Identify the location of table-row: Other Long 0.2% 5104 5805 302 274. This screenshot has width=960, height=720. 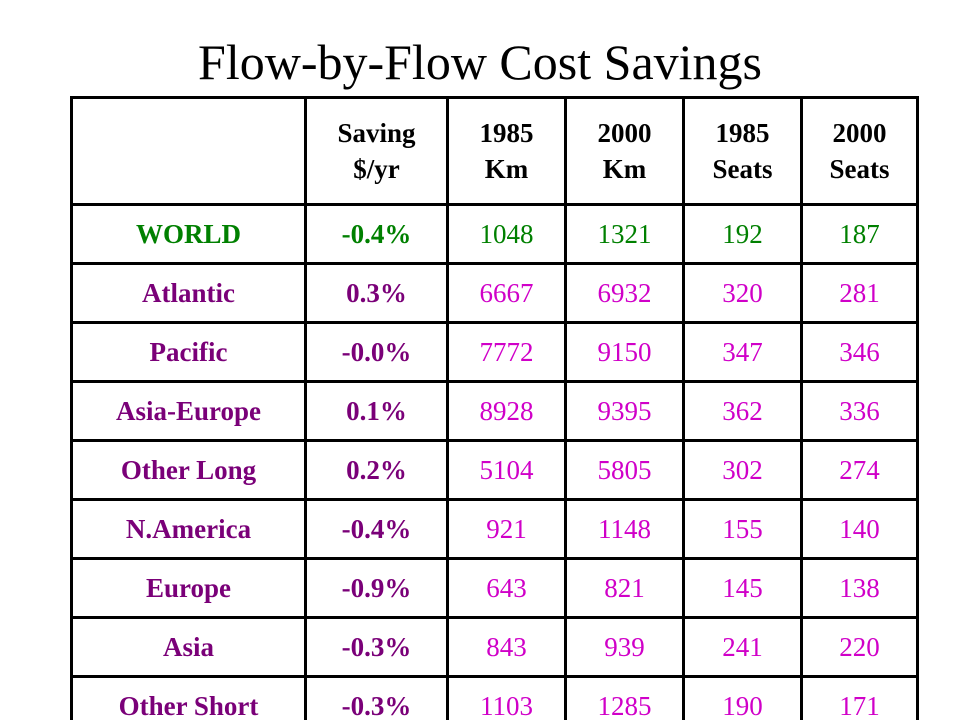
(494, 470).